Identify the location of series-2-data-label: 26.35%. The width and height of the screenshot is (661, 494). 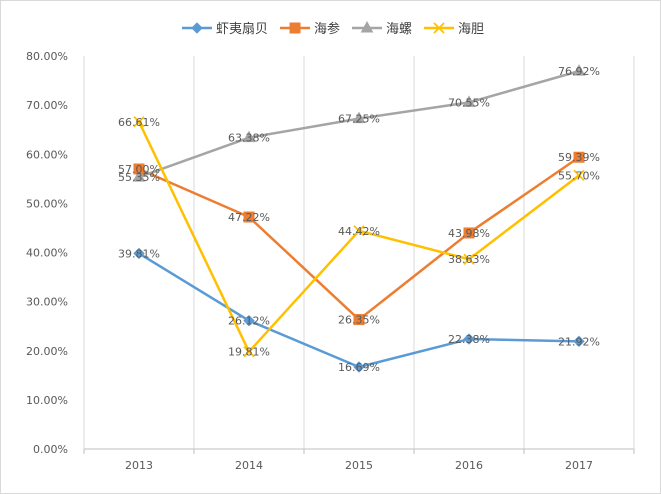
(359, 320).